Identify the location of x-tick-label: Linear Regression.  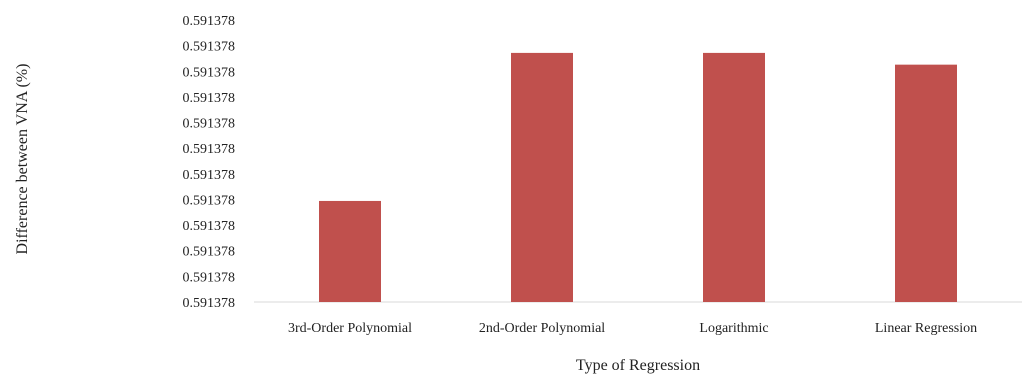
(926, 328).